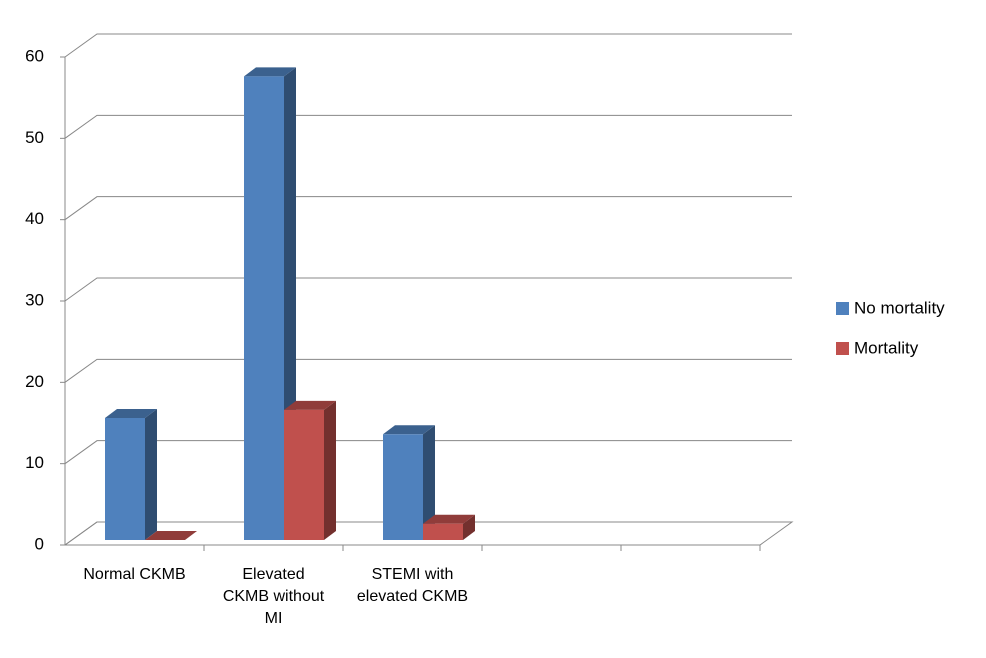  Describe the element at coordinates (273, 596) in the screenshot. I see `x-tick-label: Elevated CKMB without MI` at that location.